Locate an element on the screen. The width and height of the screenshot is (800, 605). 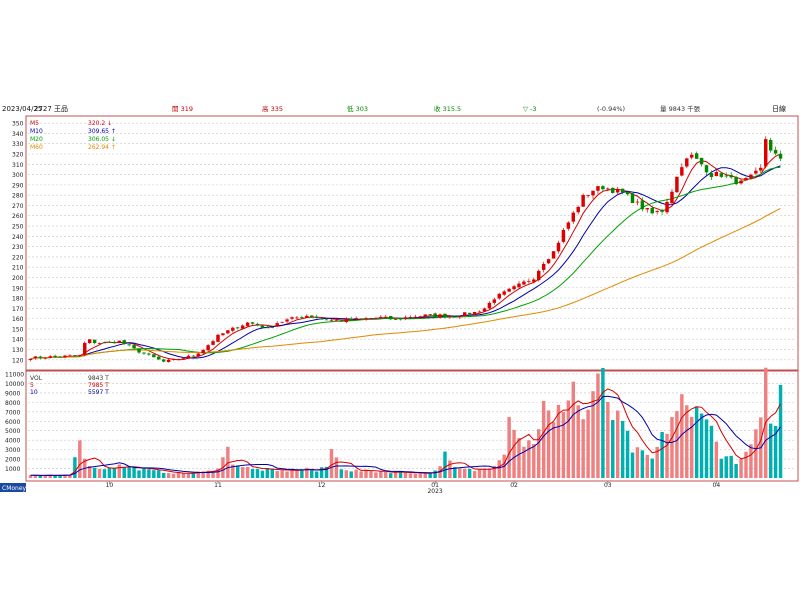
price-tick-label: 140 is located at coordinates (18, 340).